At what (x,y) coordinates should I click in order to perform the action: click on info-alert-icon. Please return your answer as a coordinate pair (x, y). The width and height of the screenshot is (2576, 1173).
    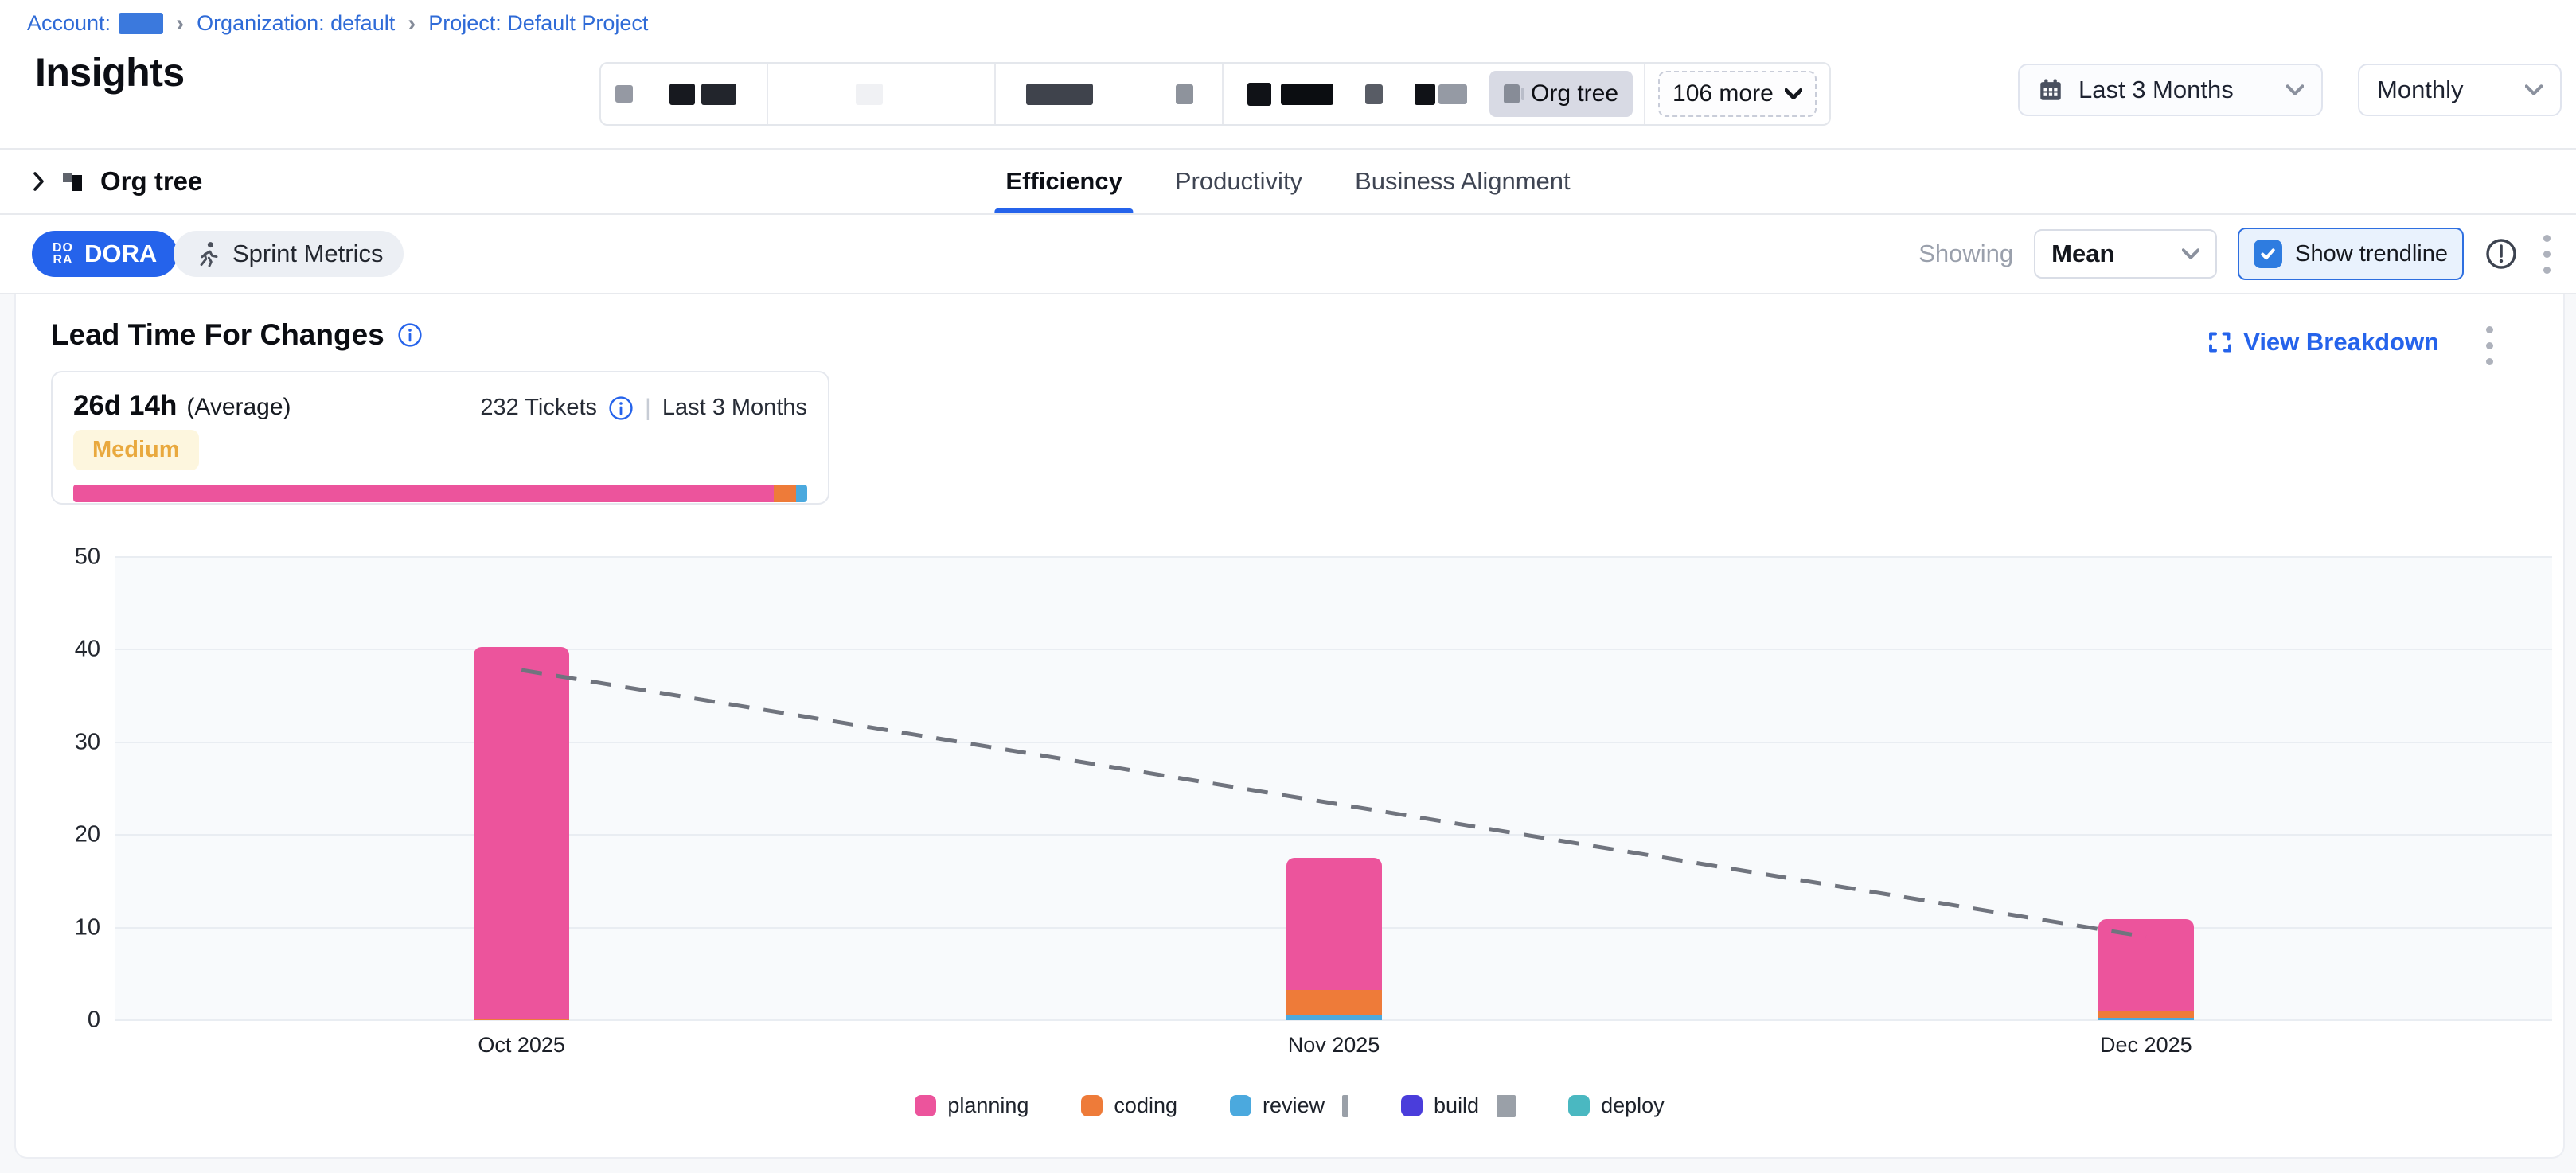
    Looking at the image, I should click on (2501, 254).